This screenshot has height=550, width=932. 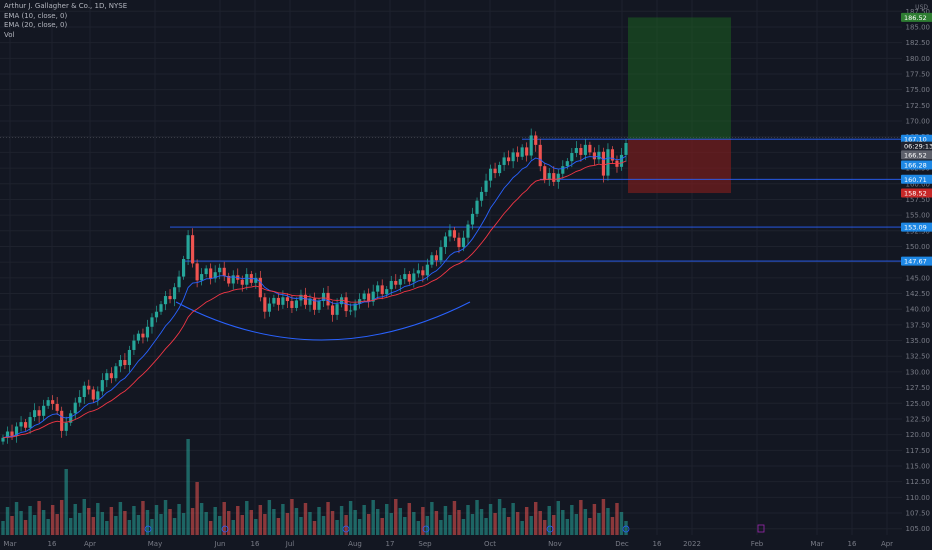 What do you see at coordinates (679, 78) in the screenshot?
I see `profit-zone` at bounding box center [679, 78].